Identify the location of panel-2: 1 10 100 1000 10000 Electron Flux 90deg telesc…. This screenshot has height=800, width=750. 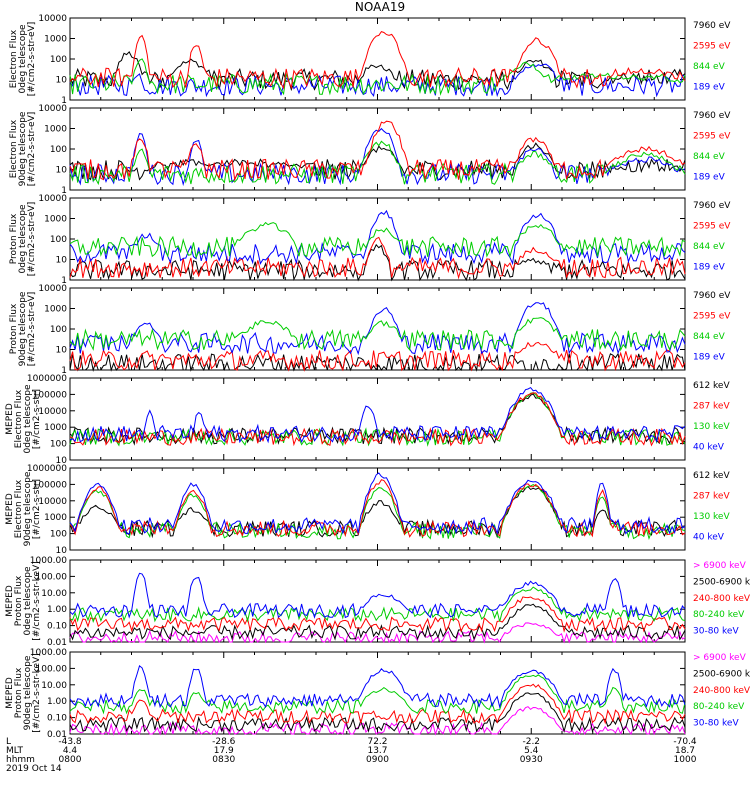
(370, 150).